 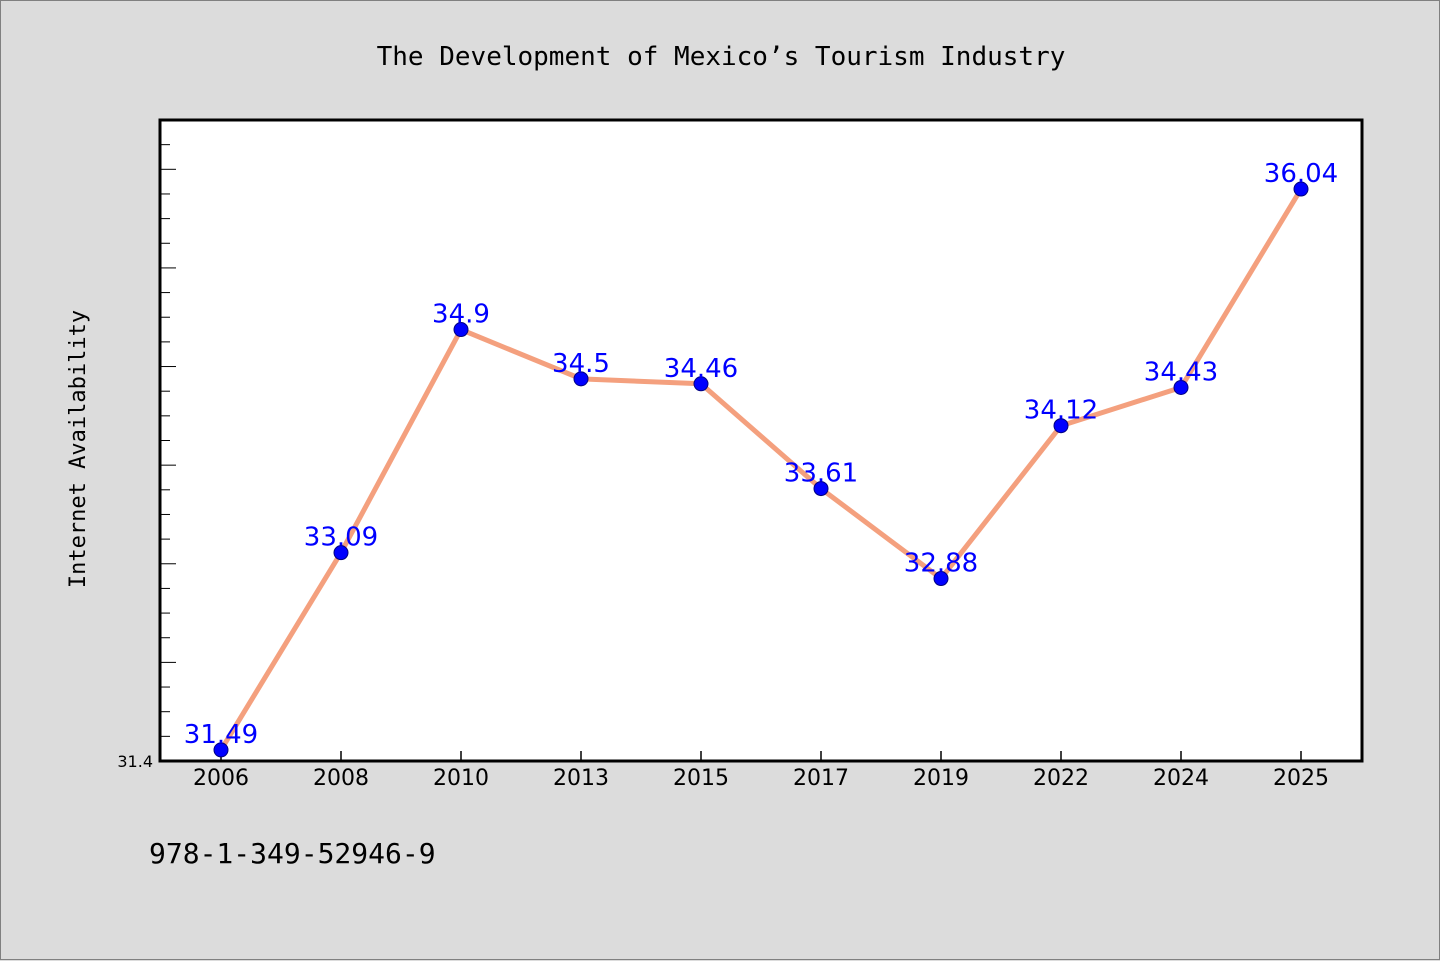 What do you see at coordinates (1301, 174) in the screenshot?
I see `data-label: 36.04` at bounding box center [1301, 174].